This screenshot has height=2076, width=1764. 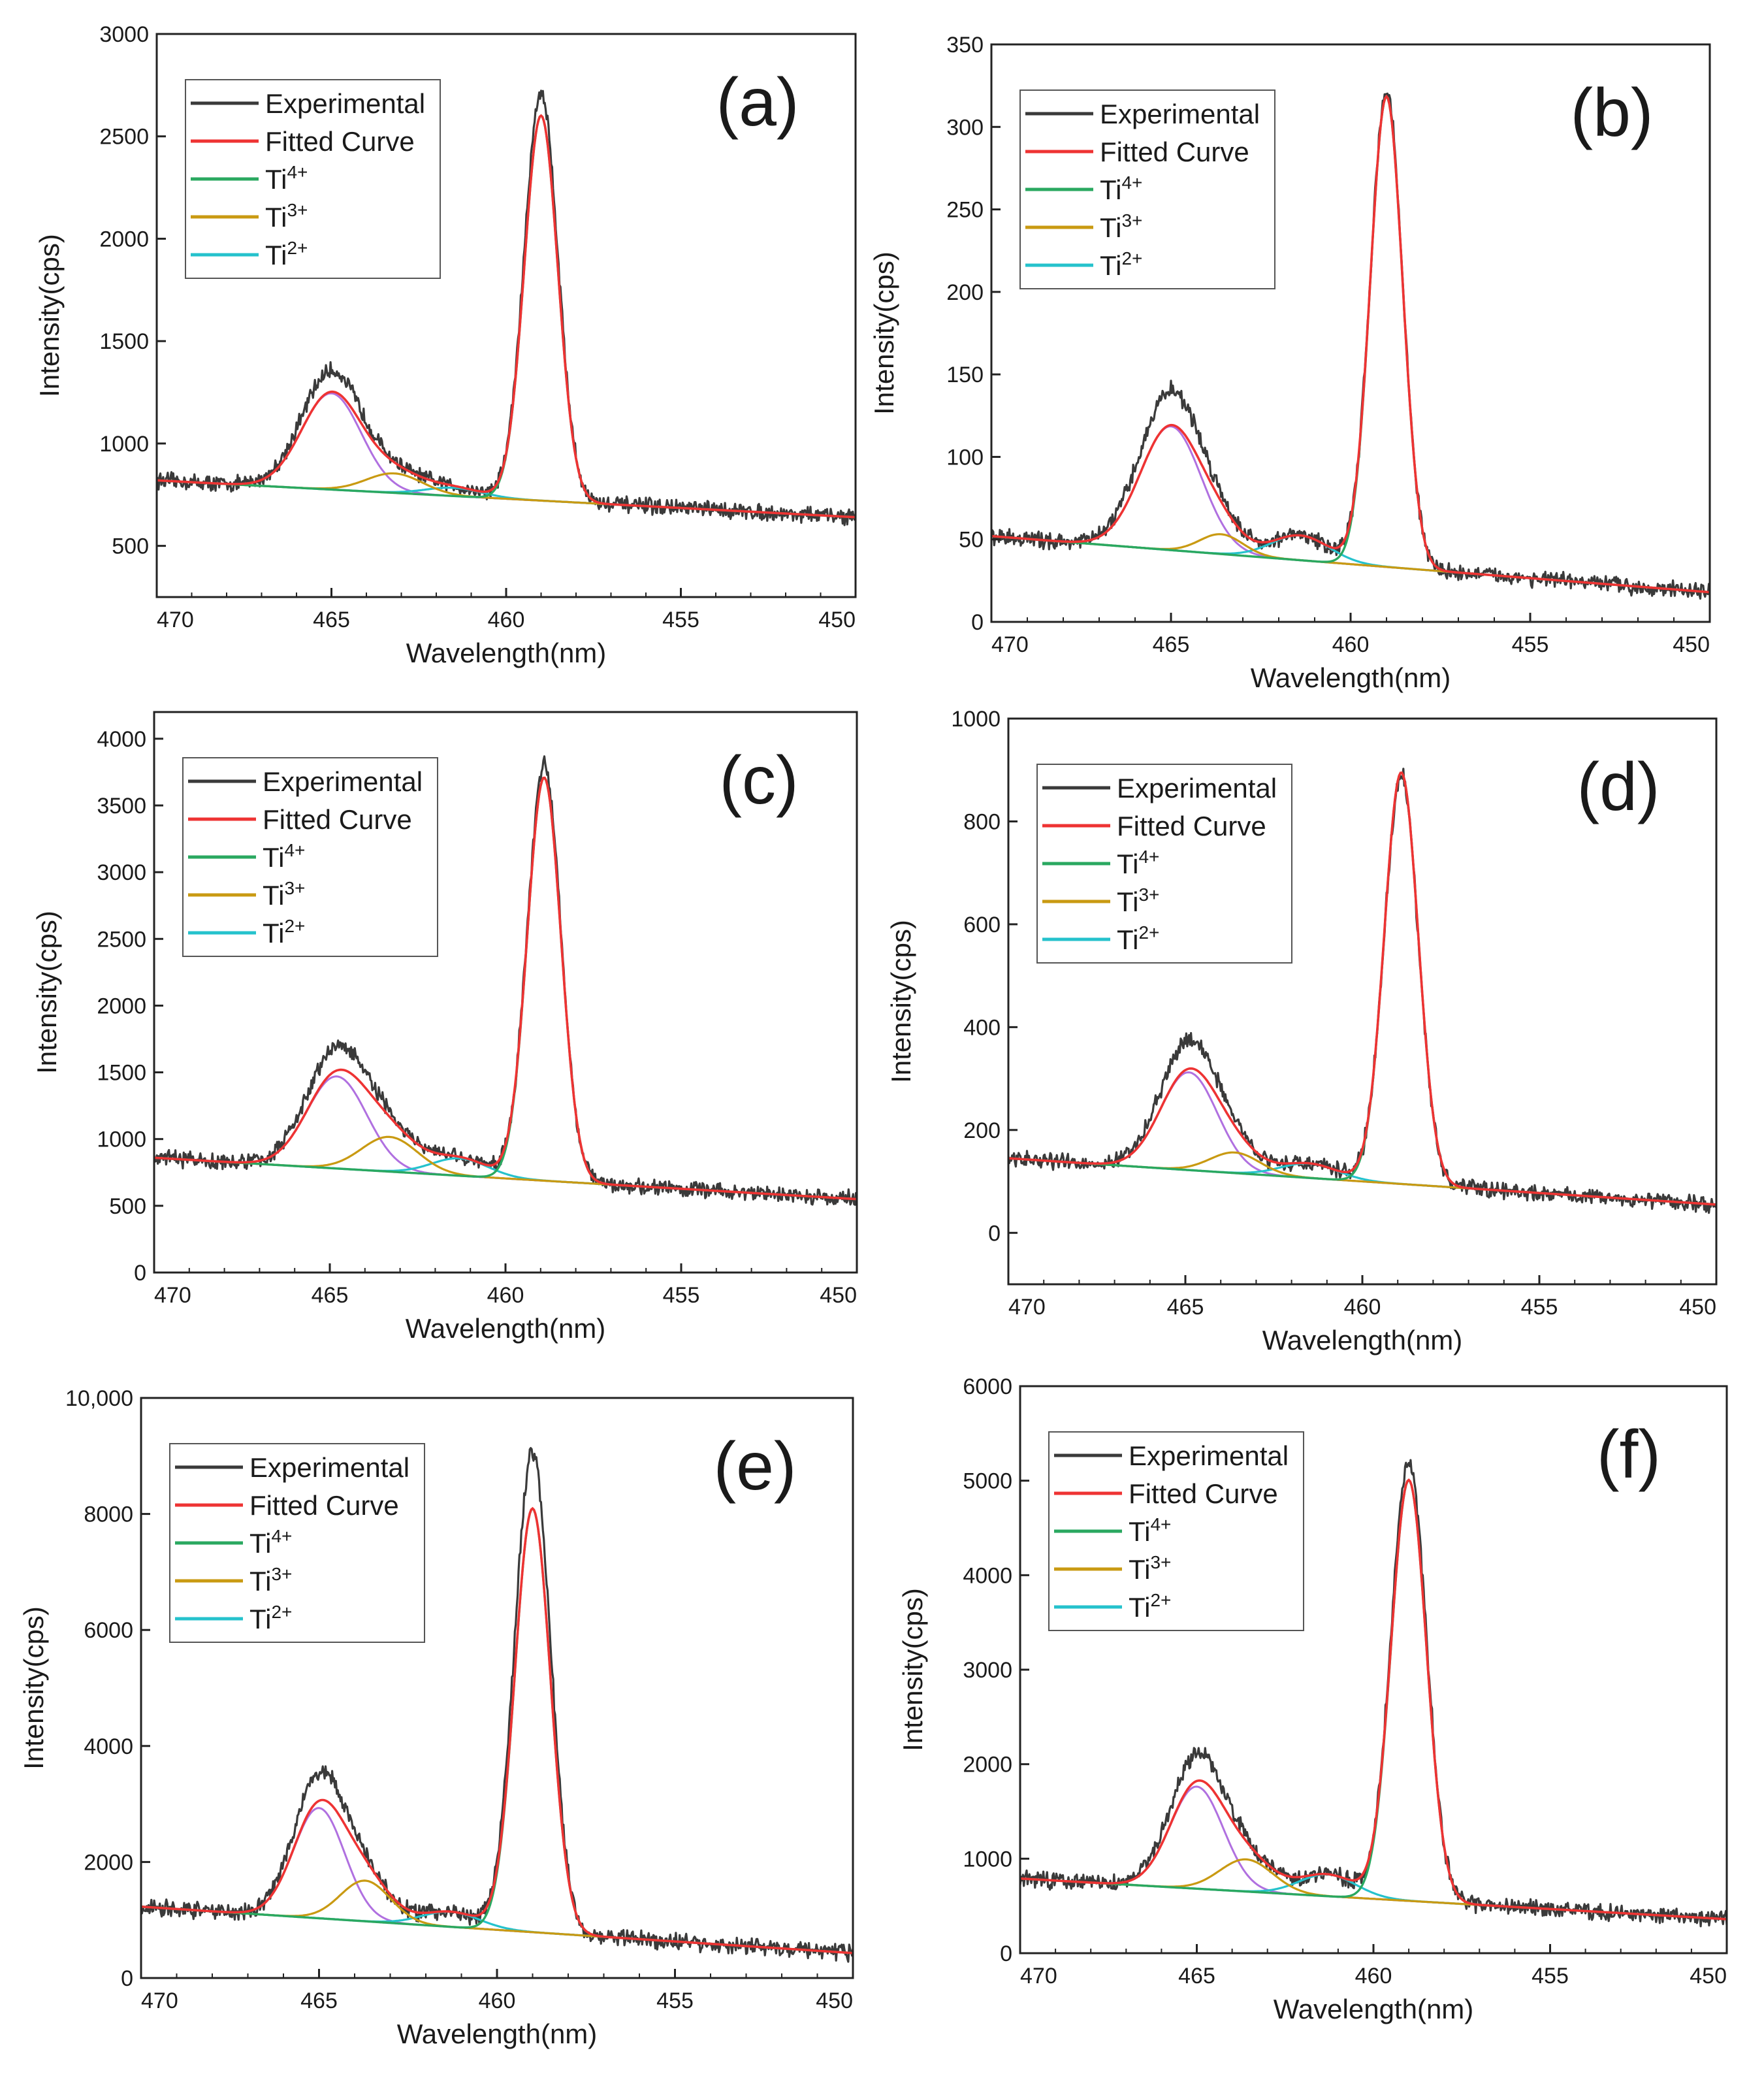 What do you see at coordinates (121, 940) in the screenshot?
I see `y-tick-label: 2500` at bounding box center [121, 940].